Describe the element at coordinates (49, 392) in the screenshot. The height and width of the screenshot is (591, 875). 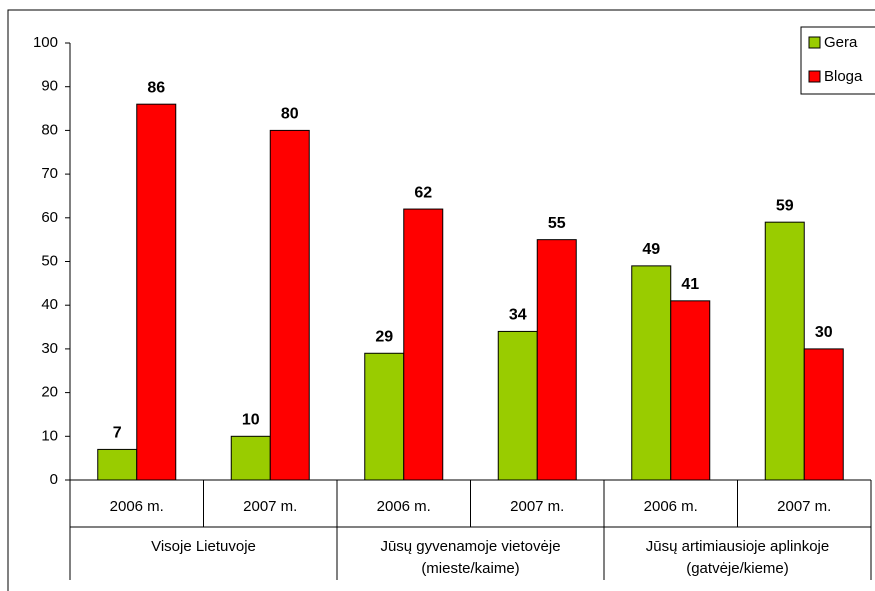
I see `y-tick-label: 20` at that location.